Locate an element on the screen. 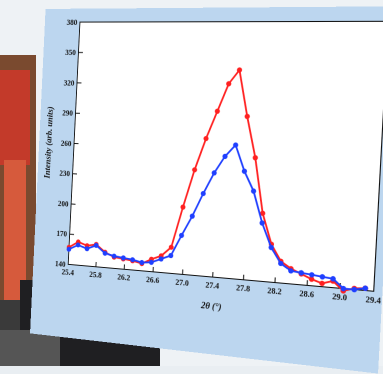 Image resolution: width=383 pixels, height=374 pixels. x-tick-label: 28.2 is located at coordinates (274, 291).